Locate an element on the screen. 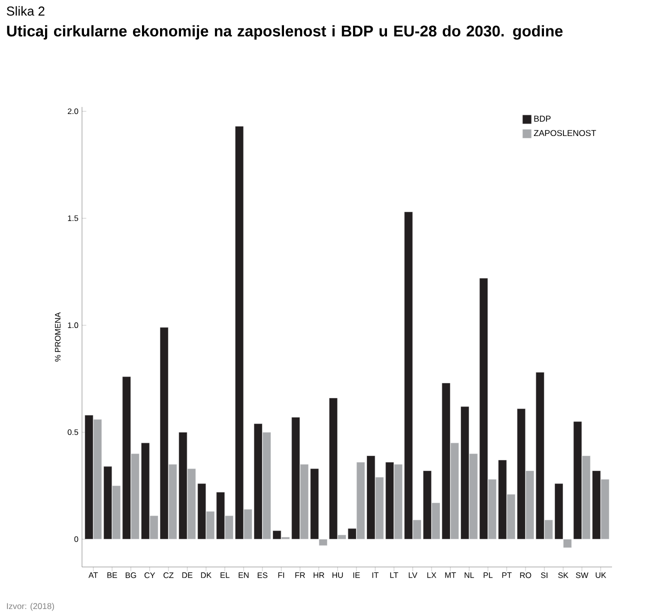  text: Izvor: (2018) is located at coordinates (30, 606).